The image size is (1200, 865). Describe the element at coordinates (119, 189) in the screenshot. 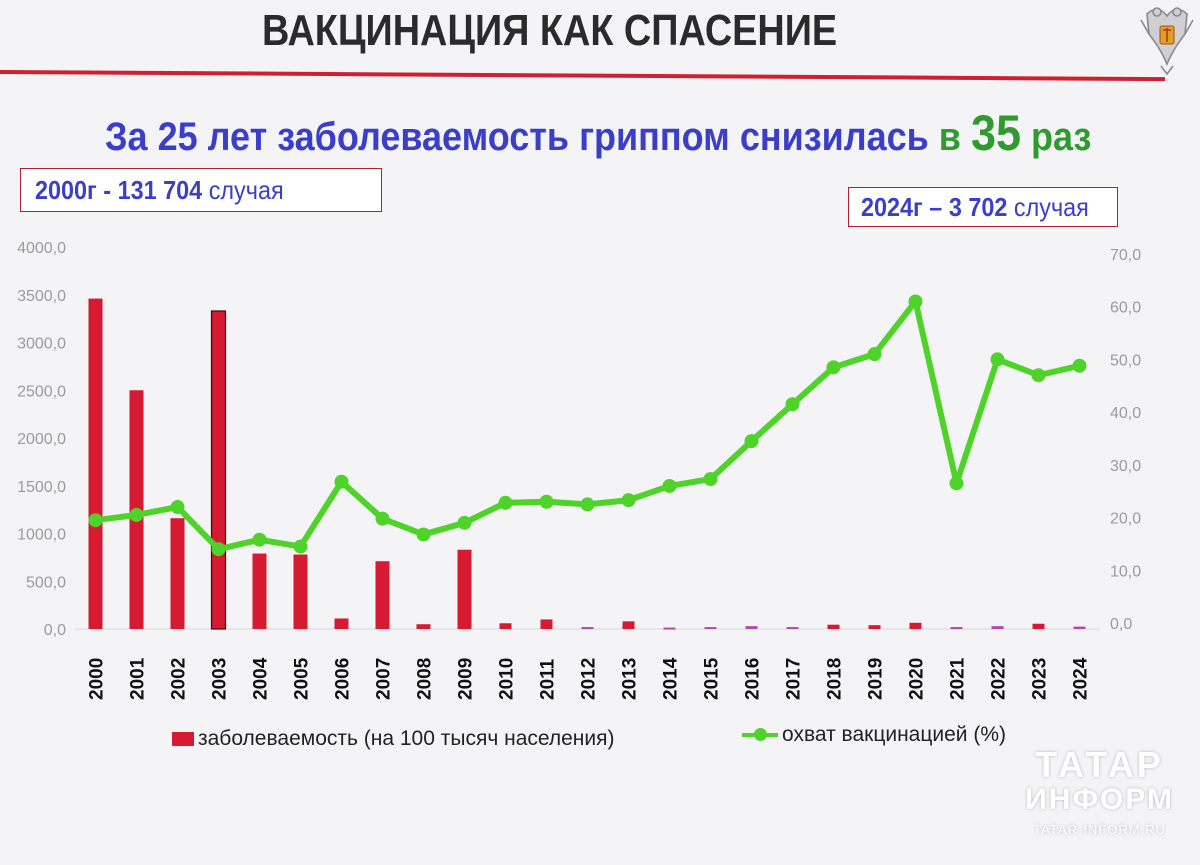

I see `box-2000-bold: 2000г - 131 704` at that location.